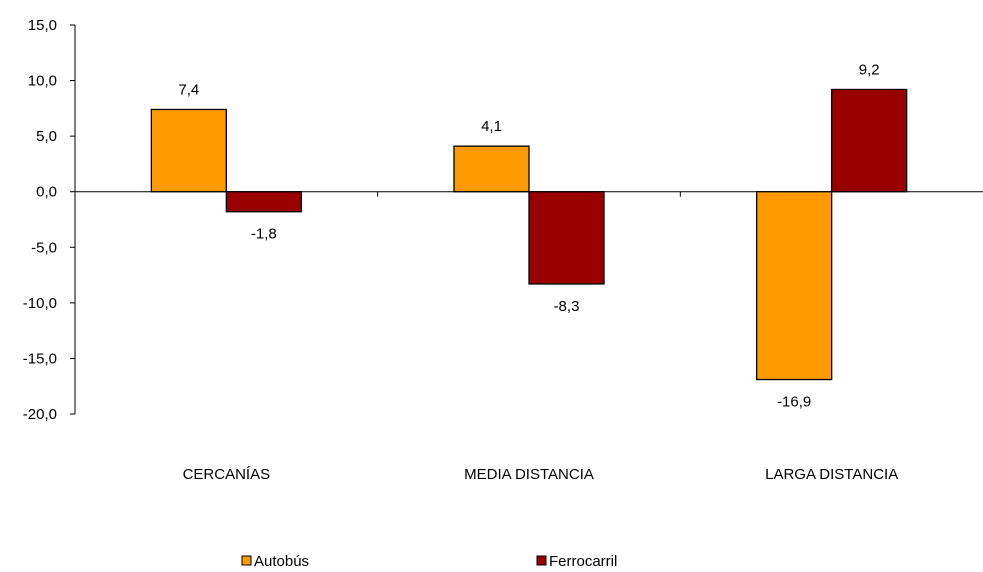 This screenshot has height=572, width=983. Describe the element at coordinates (42, 81) in the screenshot. I see `y-tick-label: 10,0` at that location.